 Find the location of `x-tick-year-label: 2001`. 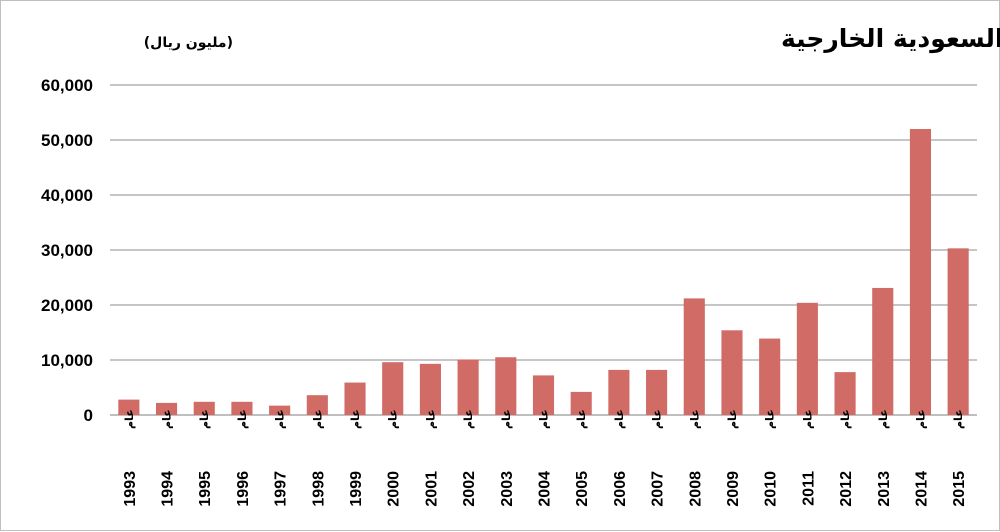

x-tick-year-label: 2001 is located at coordinates (431, 489).